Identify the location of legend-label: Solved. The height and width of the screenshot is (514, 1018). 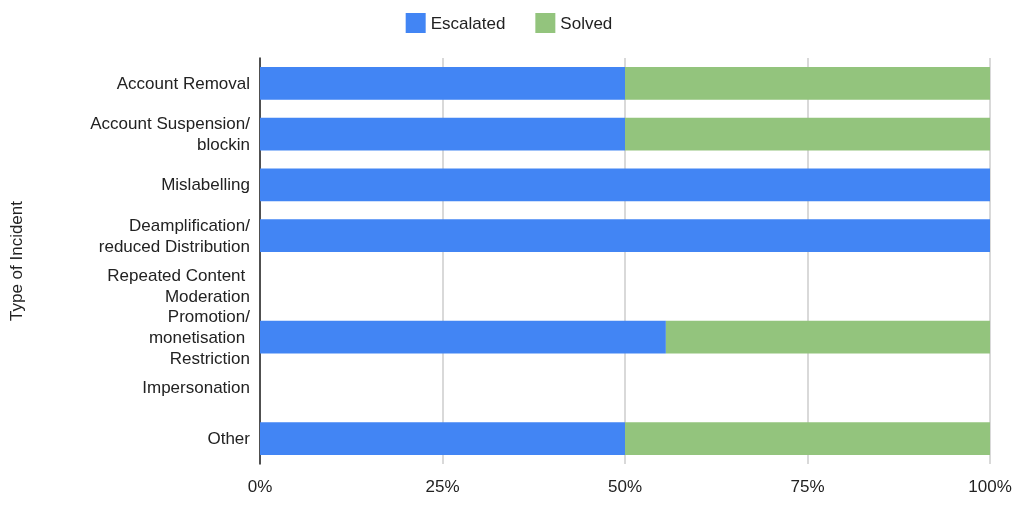
(586, 23).